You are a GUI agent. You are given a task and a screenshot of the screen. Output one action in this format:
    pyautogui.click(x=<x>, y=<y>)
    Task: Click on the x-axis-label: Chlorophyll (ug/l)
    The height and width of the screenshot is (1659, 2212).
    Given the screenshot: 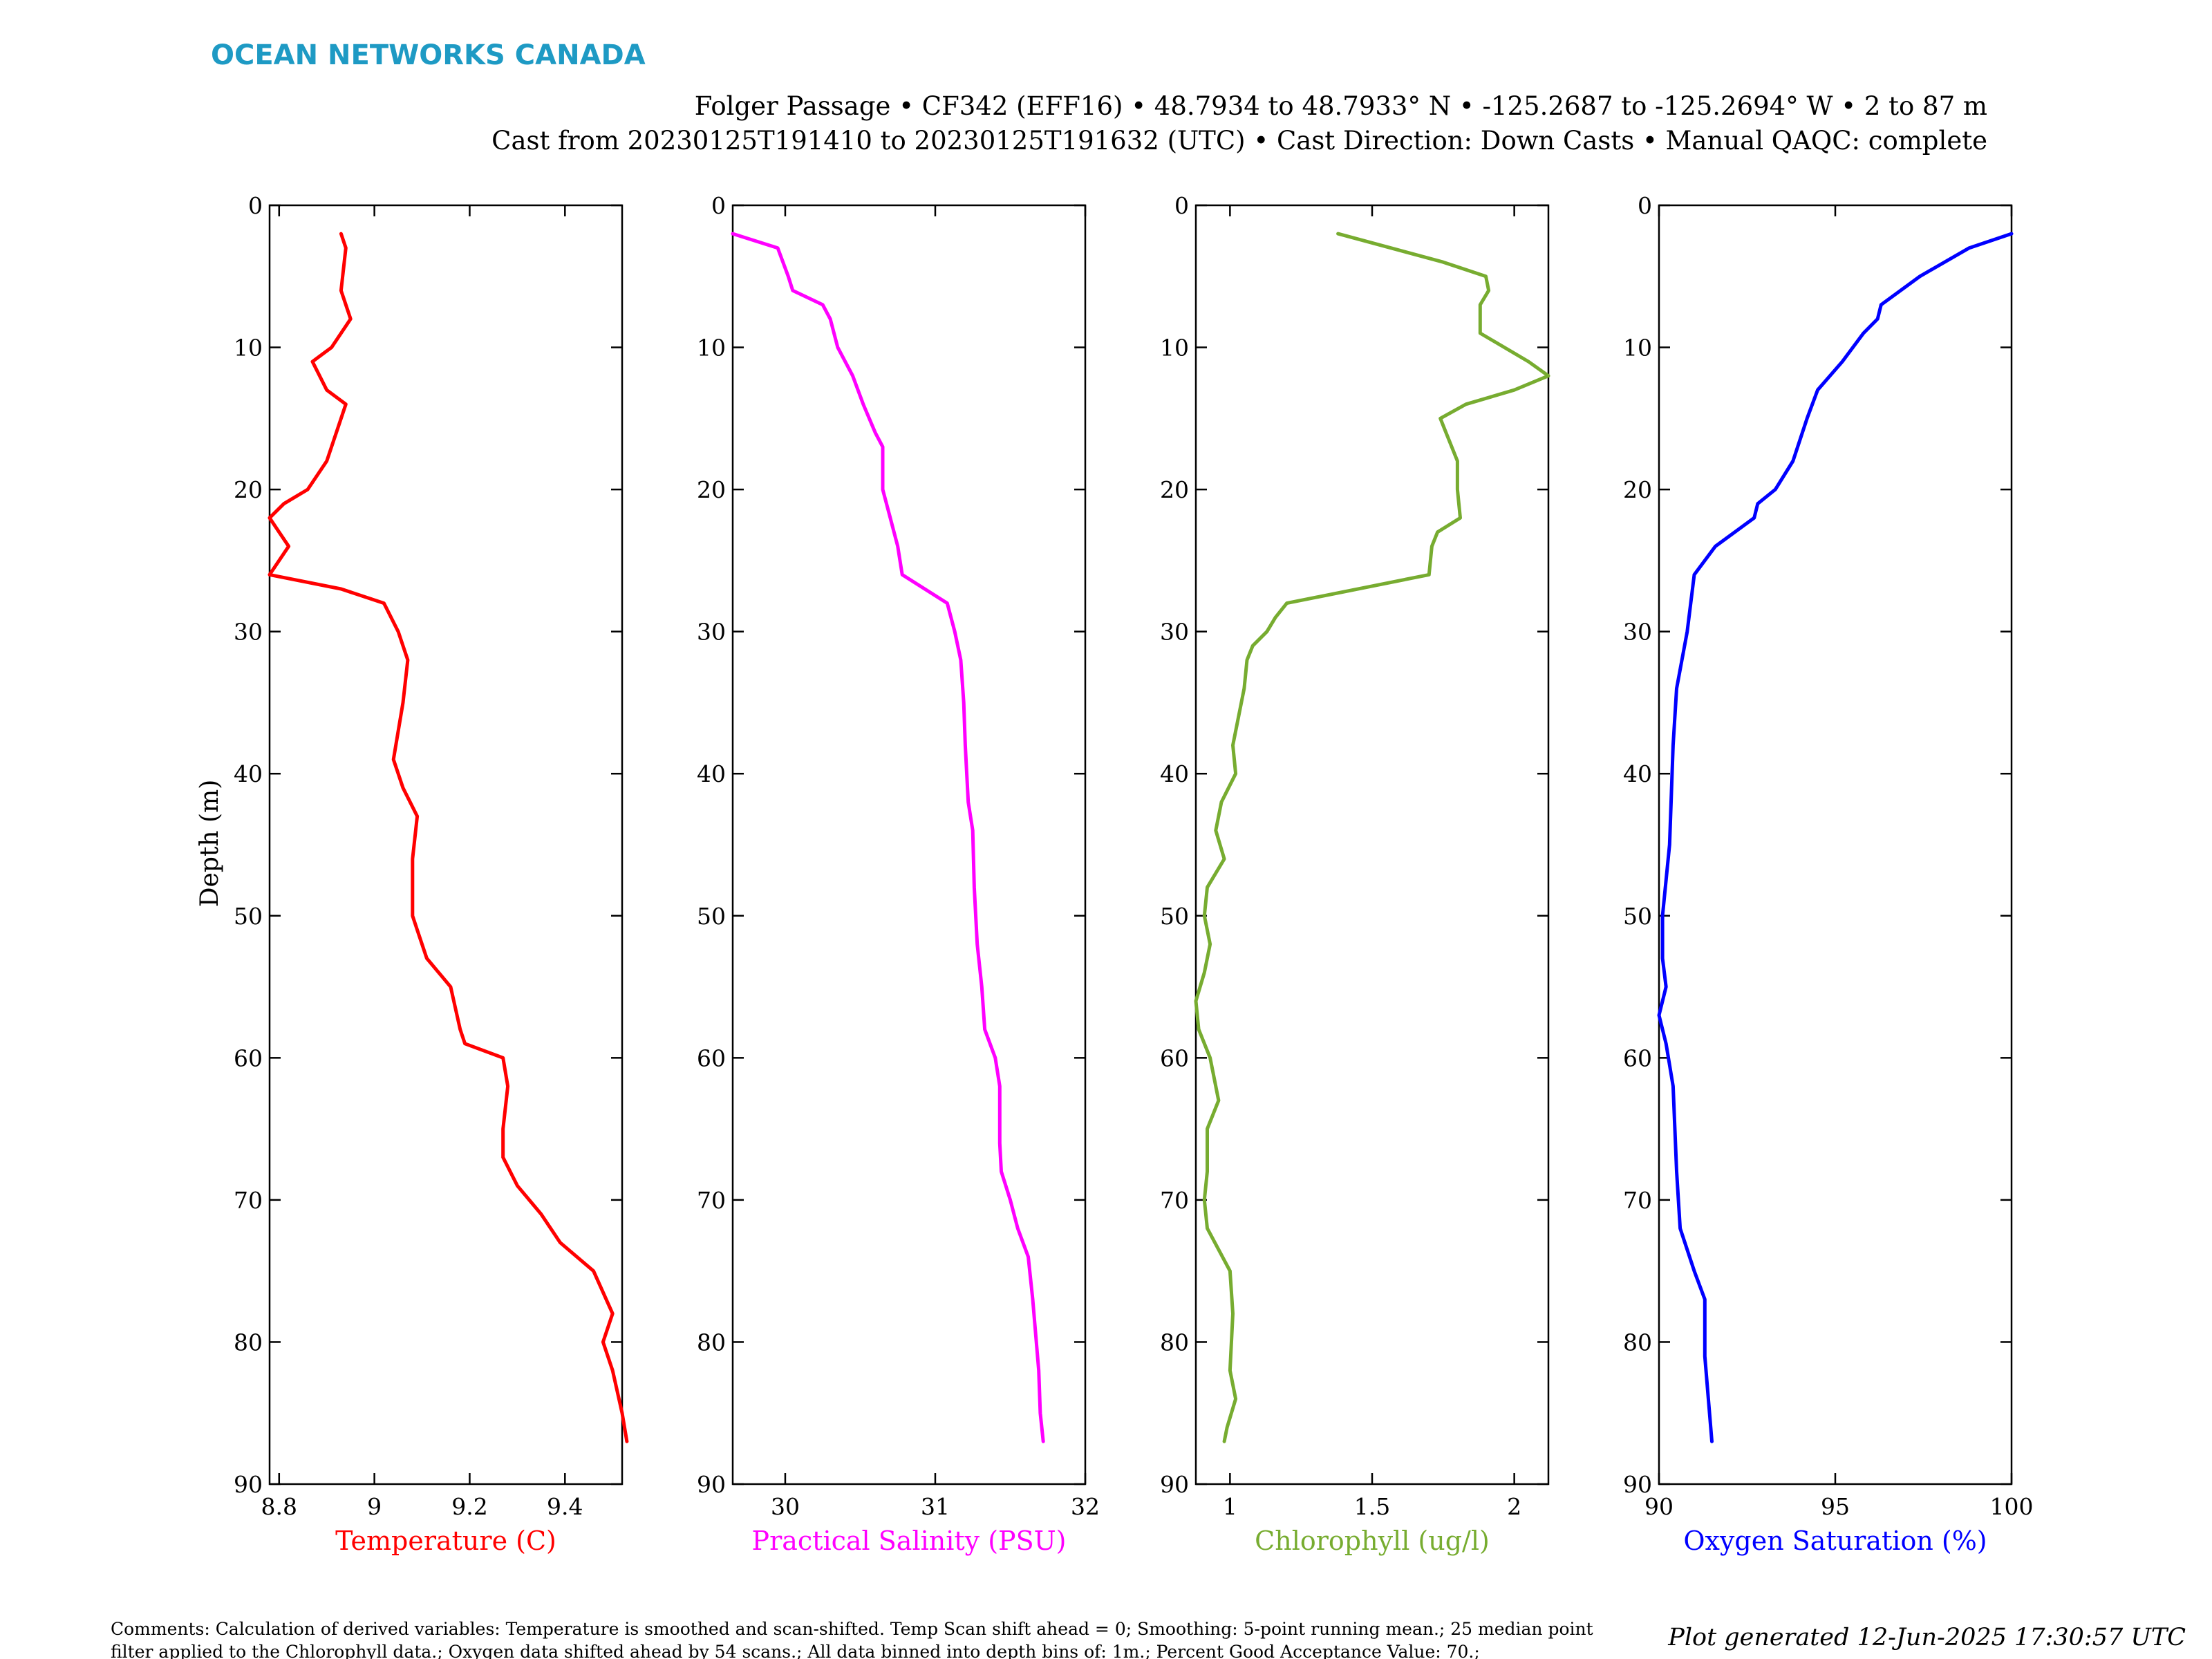 What is the action you would take?
    pyautogui.click(x=1372, y=1541)
    